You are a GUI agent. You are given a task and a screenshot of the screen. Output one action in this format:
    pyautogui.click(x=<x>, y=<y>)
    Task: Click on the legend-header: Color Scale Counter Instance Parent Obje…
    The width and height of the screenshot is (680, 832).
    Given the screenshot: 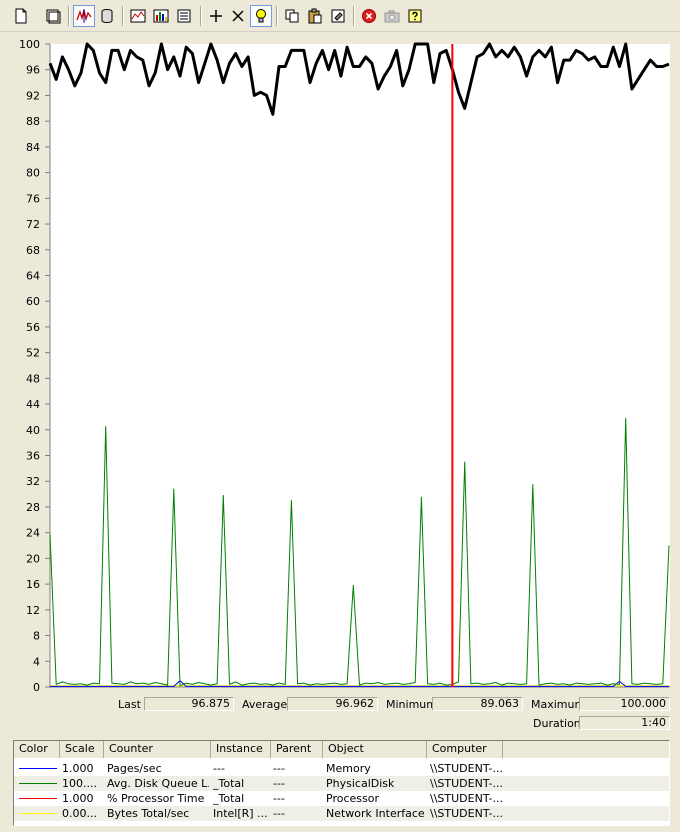 What is the action you would take?
    pyautogui.click(x=341, y=749)
    